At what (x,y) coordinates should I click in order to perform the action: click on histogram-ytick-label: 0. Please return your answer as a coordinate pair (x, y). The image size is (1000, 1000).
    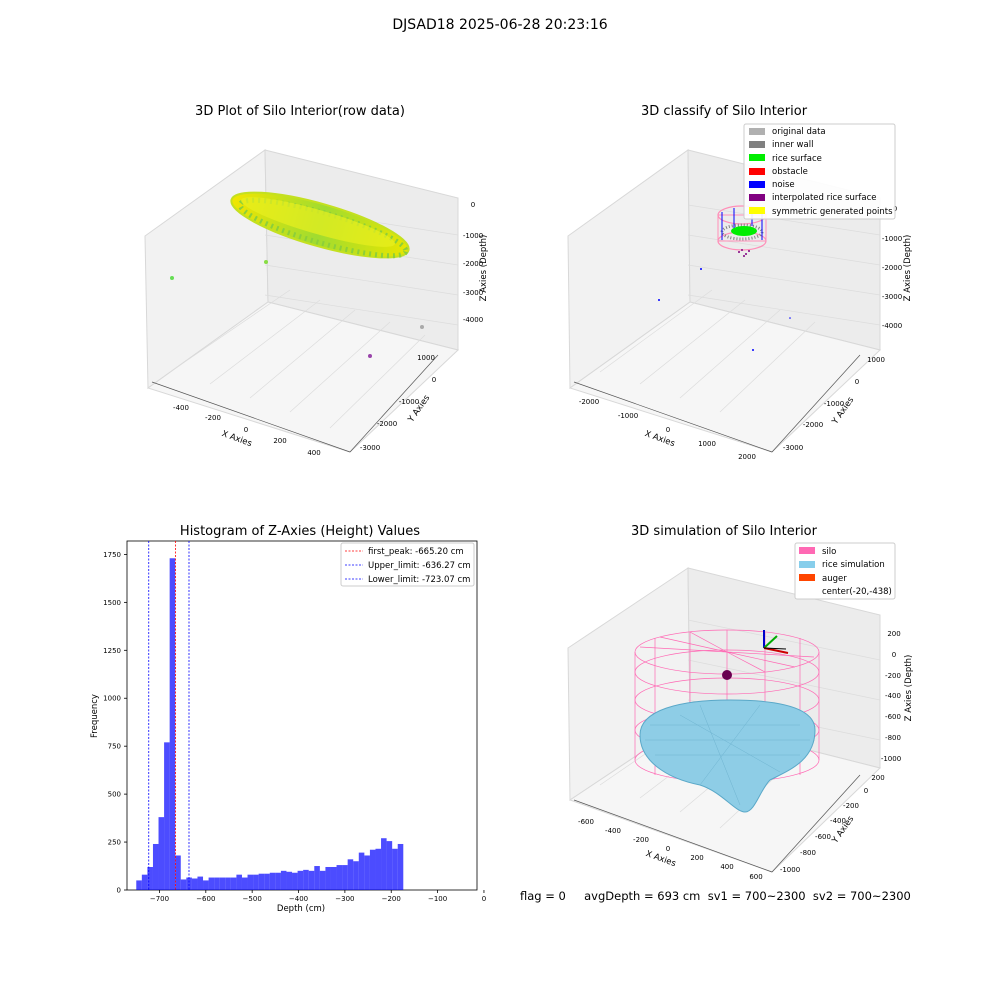
    Looking at the image, I should click on (119, 891).